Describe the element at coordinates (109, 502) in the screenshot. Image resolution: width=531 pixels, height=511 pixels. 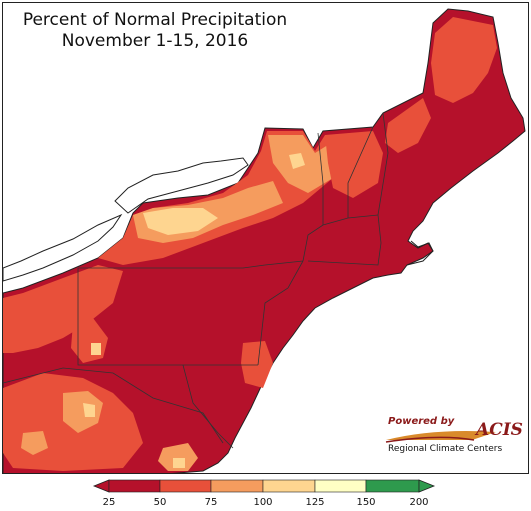
I see `legend-tick-25: 25` at that location.